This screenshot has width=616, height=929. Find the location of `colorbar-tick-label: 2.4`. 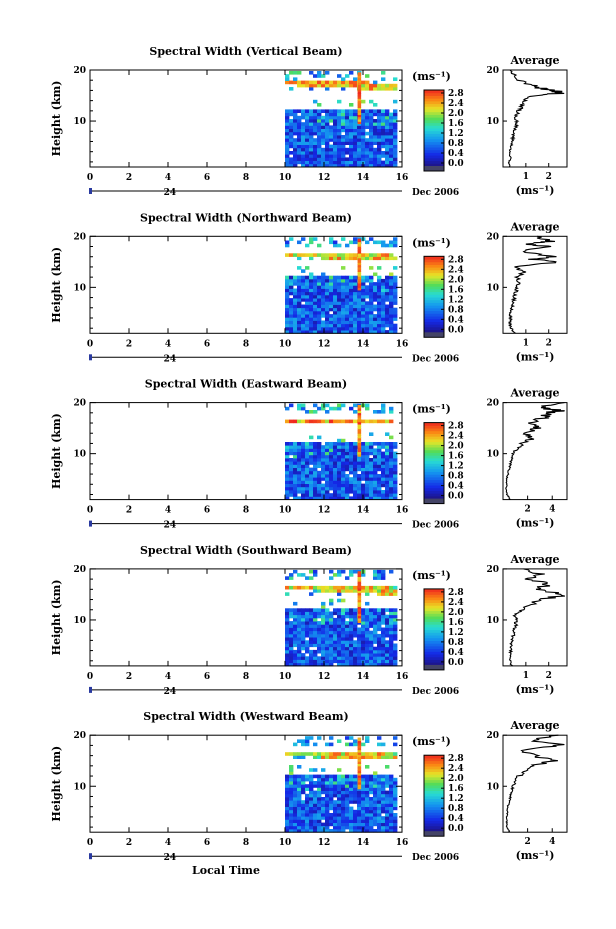

colorbar-tick-label: 2.4 is located at coordinates (456, 769).